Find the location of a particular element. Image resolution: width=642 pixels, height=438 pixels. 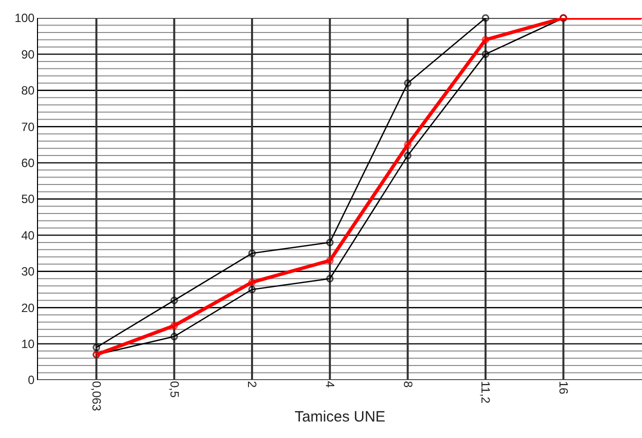

x-tick-label: 8 is located at coordinates (407, 384).